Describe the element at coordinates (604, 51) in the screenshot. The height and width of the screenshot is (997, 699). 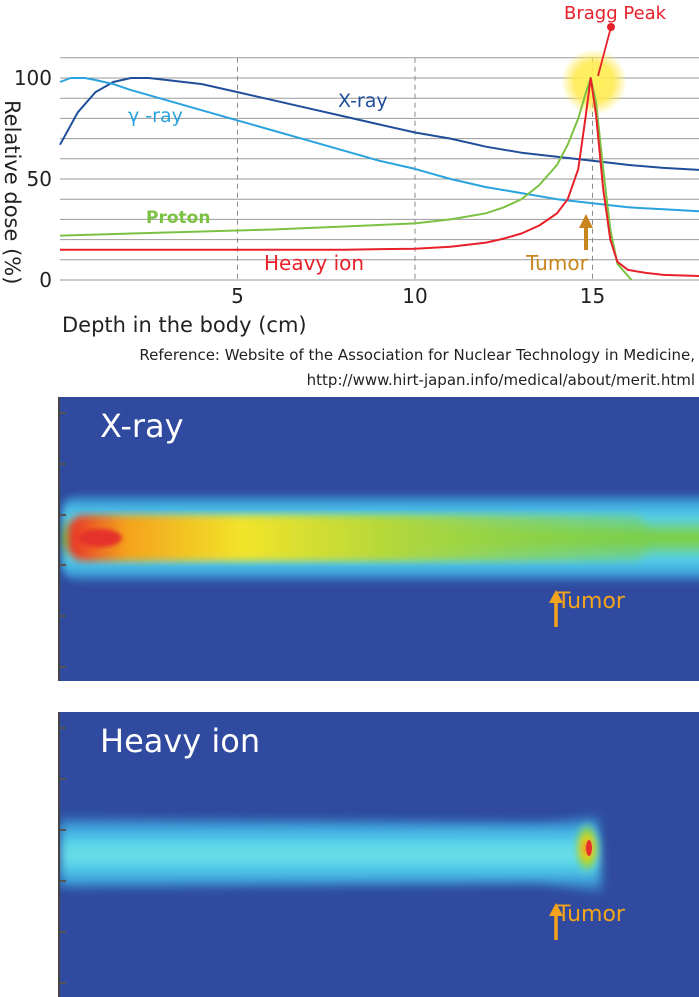
I see `bragg-peak-leader` at that location.